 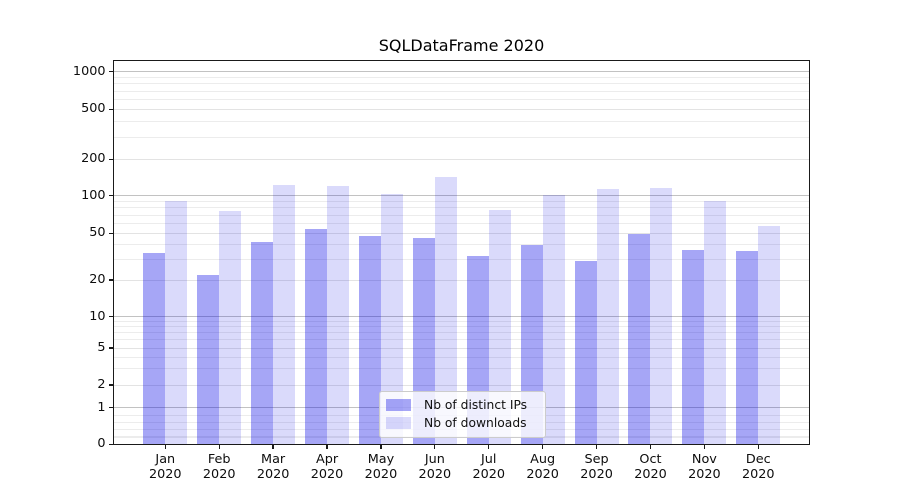 I want to click on y-tick-label: 5, so click(x=101, y=347).